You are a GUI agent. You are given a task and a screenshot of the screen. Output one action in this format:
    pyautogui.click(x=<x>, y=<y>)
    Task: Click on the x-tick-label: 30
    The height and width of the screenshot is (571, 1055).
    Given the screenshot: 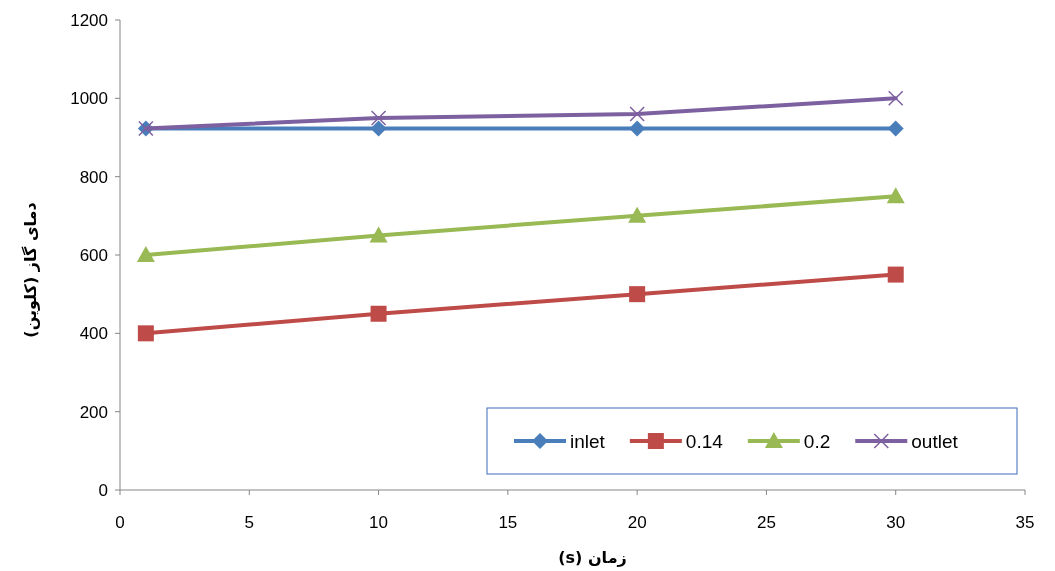 What is the action you would take?
    pyautogui.click(x=896, y=522)
    